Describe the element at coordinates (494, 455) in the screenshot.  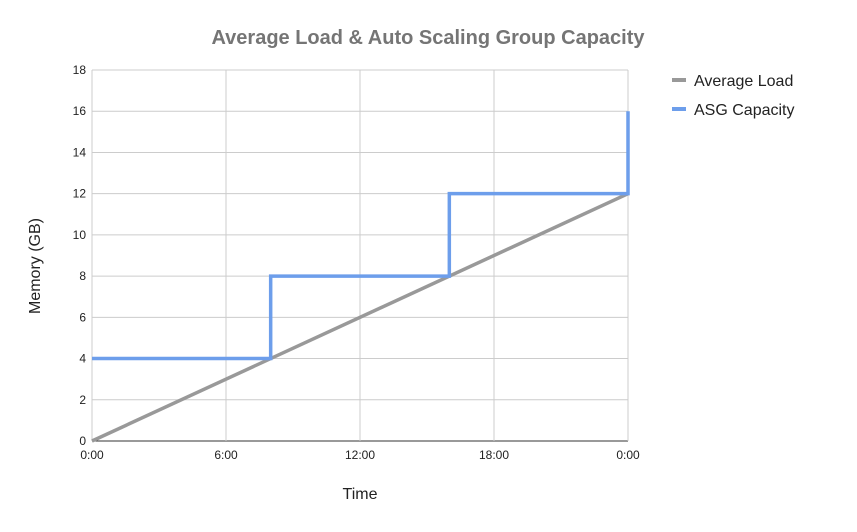
I see `x-tick-label: 18:00` at that location.